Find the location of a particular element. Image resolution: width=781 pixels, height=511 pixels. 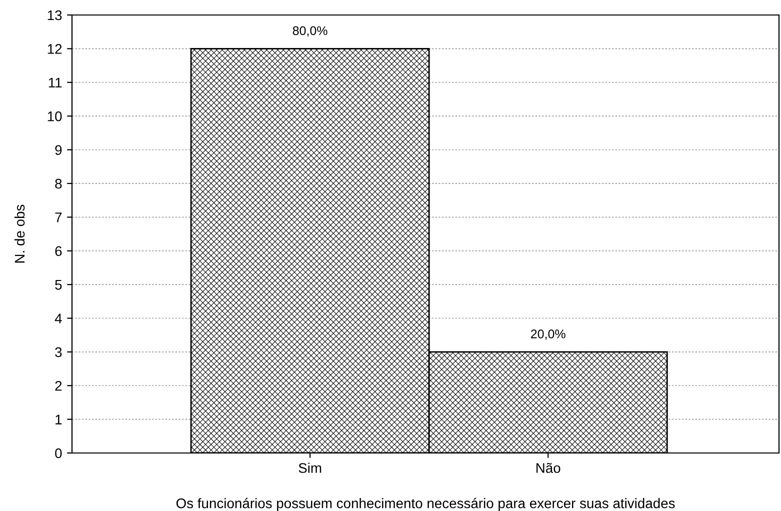

y-tick-label: 6 is located at coordinates (58, 251).